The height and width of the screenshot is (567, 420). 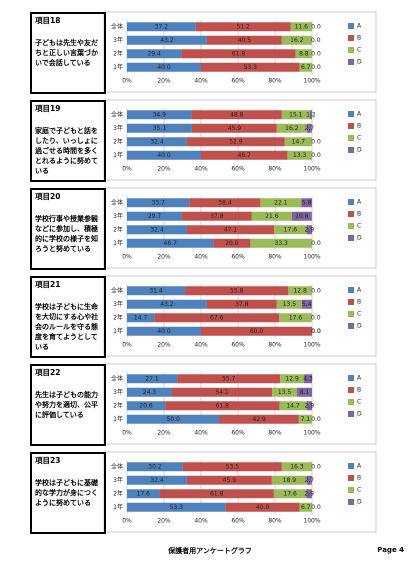 What do you see at coordinates (225, 202) in the screenshot?
I see `value-label: 38.4` at bounding box center [225, 202].